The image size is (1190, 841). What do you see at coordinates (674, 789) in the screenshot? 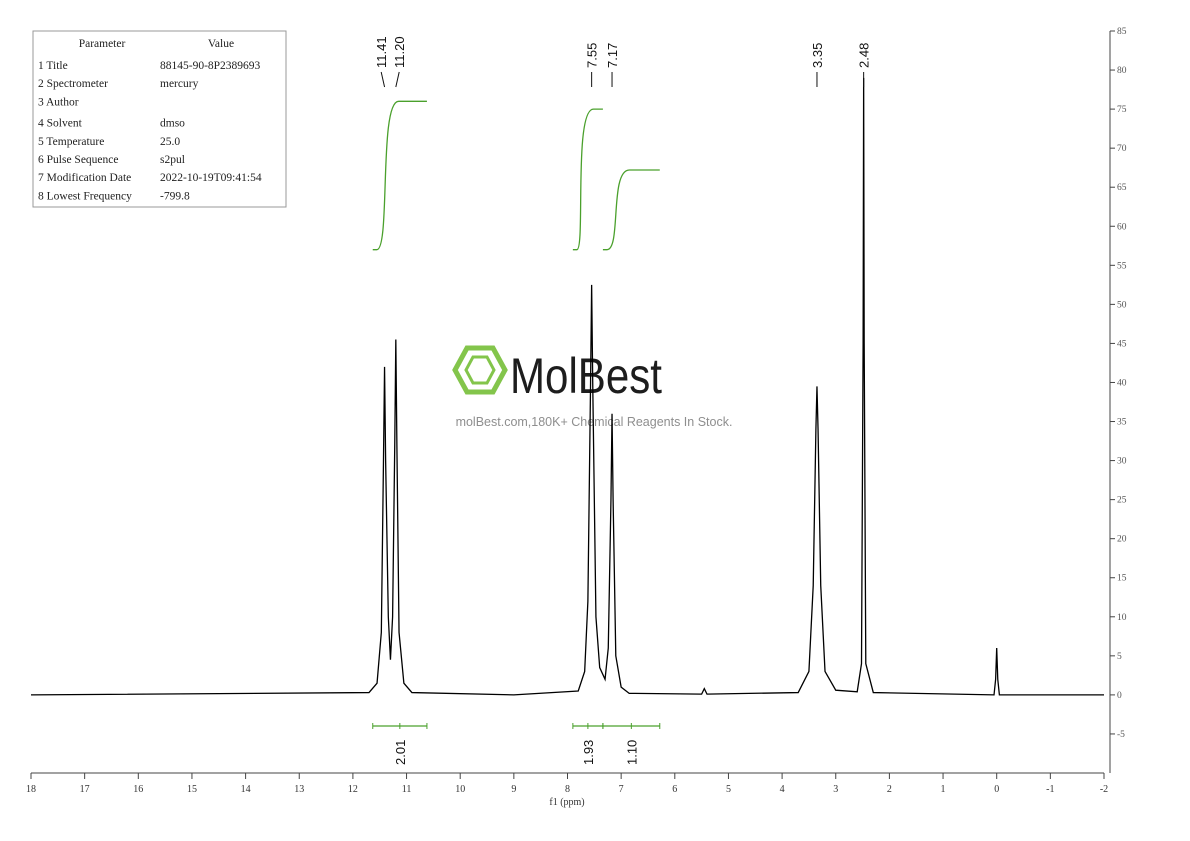
I see `x-tick-label: 6` at bounding box center [674, 789].